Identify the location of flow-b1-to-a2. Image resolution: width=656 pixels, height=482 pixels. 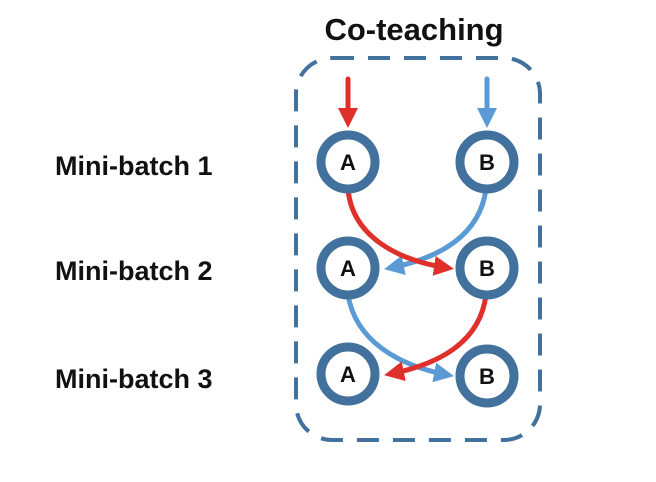
(436, 231).